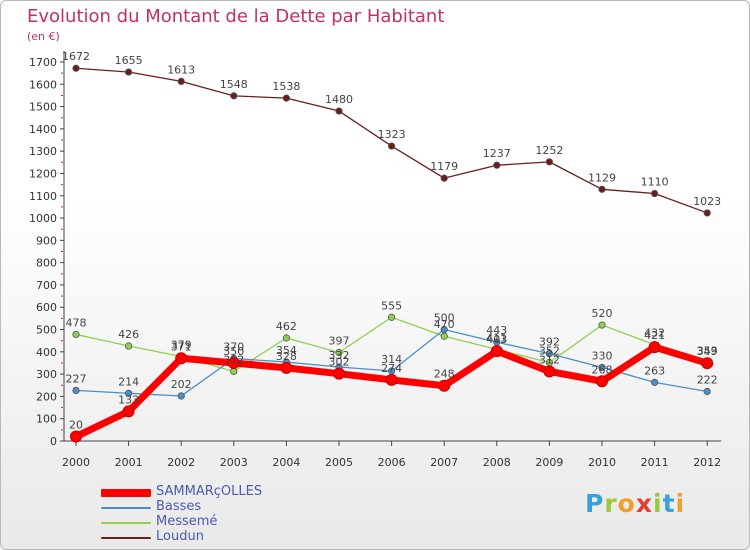 This screenshot has height=550, width=750. What do you see at coordinates (76, 378) in the screenshot?
I see `data-label-basses: 227` at bounding box center [76, 378].